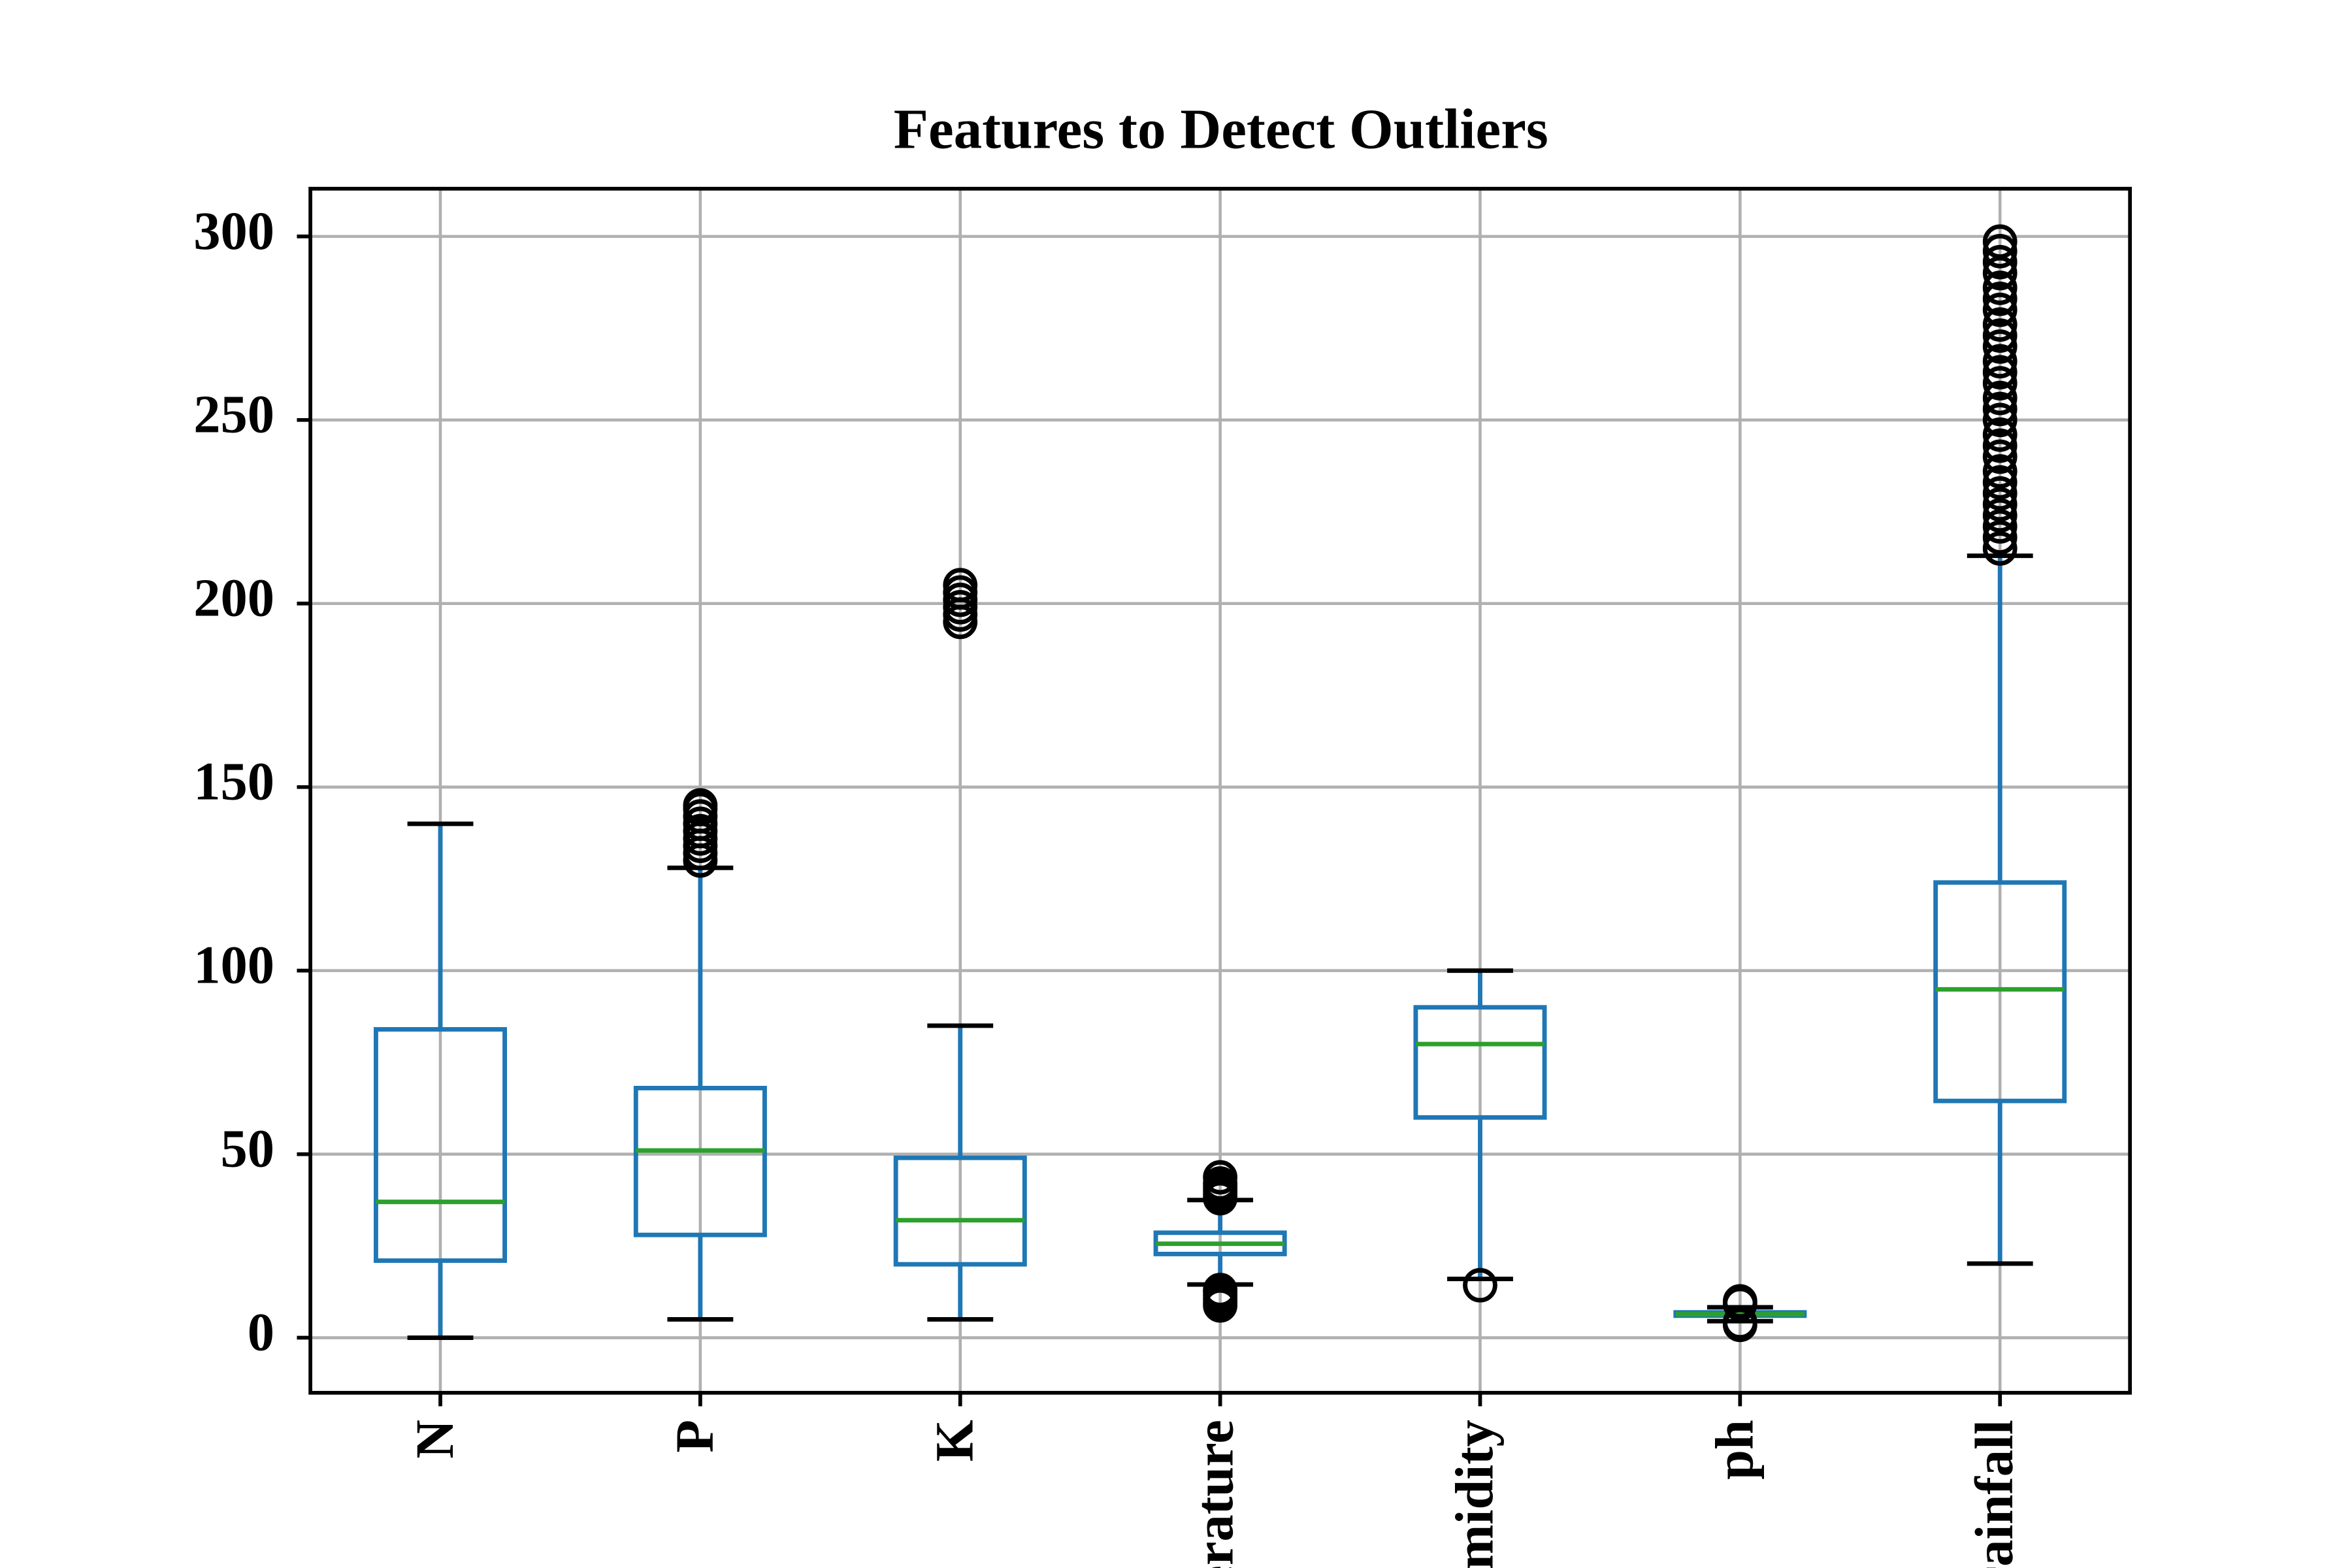 This screenshot has width=2352, height=1568. Describe the element at coordinates (261, 1331) in the screenshot. I see `y-tick-label: 0` at that location.